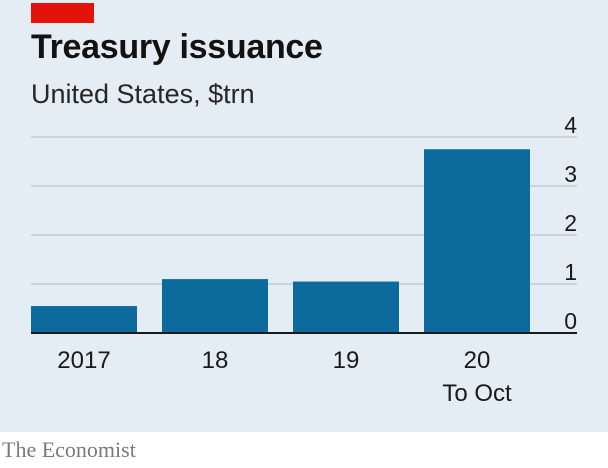  I want to click on x-tick-label: 18, so click(215, 360).